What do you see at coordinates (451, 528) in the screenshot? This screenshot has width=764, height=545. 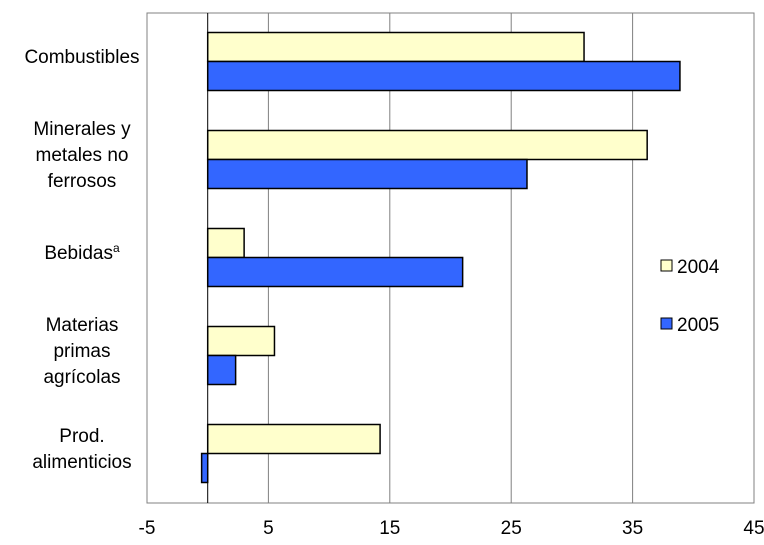 I see `x-axis-tick-labels: -5 5 15 25 35 45` at bounding box center [451, 528].